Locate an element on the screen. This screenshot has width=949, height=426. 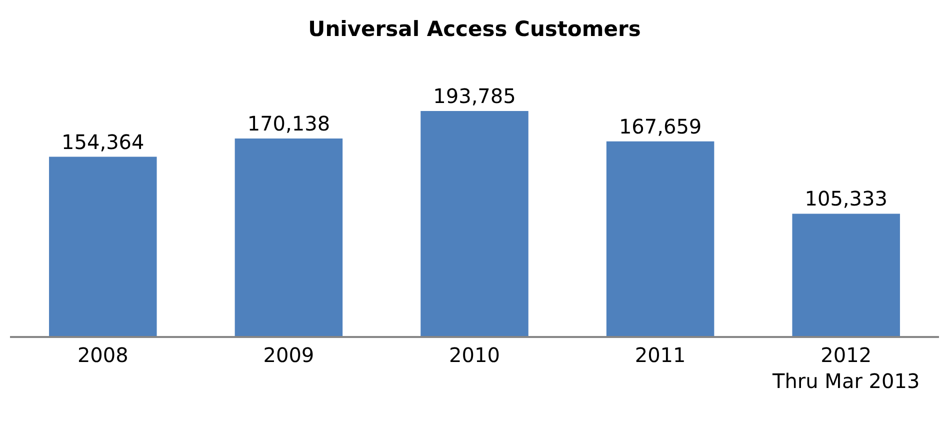
data-label: 193,785 is located at coordinates (474, 96).